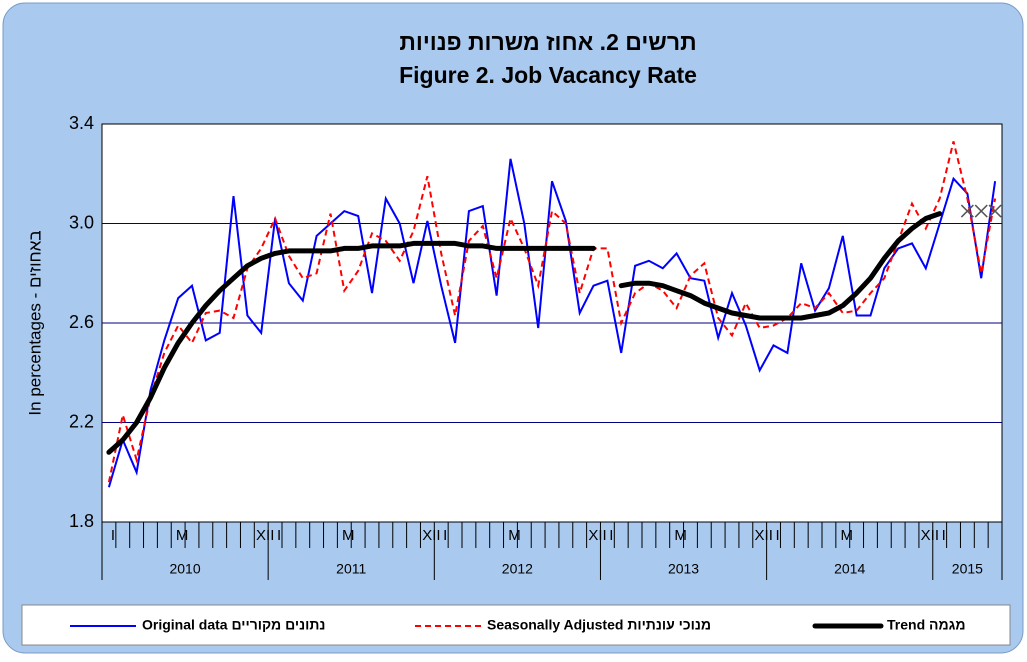 This screenshot has height=662, width=1027. I want to click on y-tick-label: 2.6, so click(81, 322).